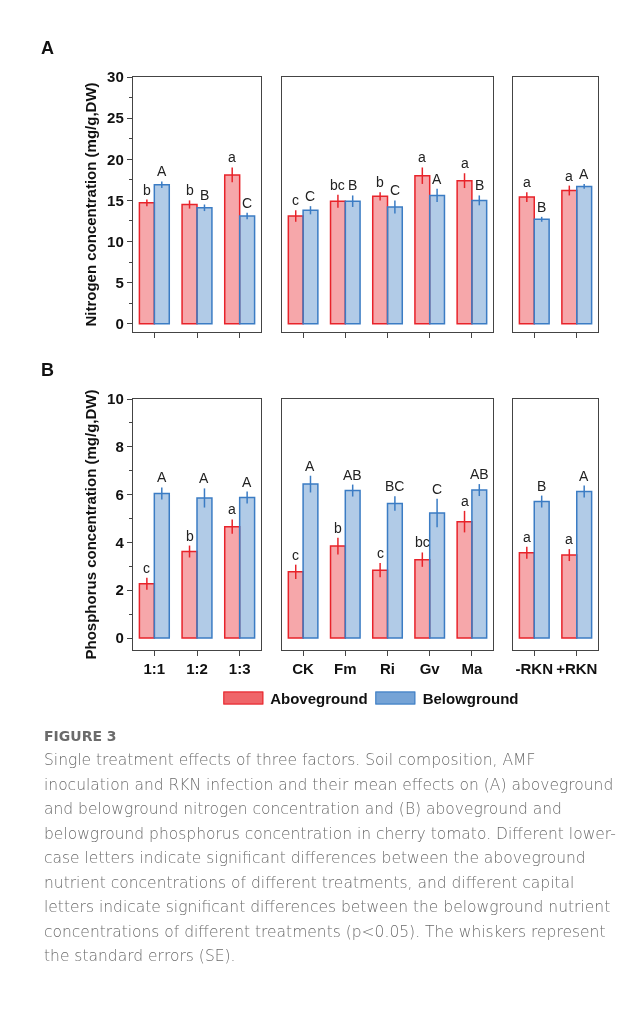  What do you see at coordinates (387, 669) in the screenshot?
I see `x-tick-label: Ri` at bounding box center [387, 669].